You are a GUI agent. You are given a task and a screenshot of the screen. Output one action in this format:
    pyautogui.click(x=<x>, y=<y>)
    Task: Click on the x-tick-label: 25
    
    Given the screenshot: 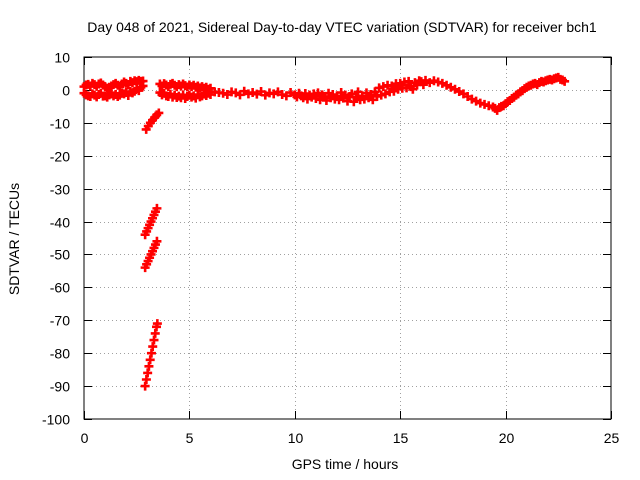 What is the action you would take?
    pyautogui.click(x=612, y=438)
    